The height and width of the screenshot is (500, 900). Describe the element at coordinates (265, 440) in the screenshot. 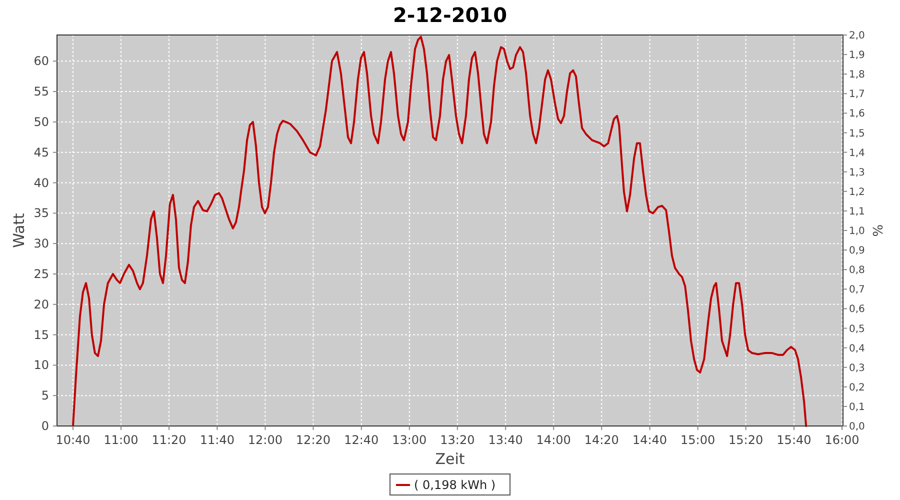

I see `x-tick-label: 12:00` at that location.